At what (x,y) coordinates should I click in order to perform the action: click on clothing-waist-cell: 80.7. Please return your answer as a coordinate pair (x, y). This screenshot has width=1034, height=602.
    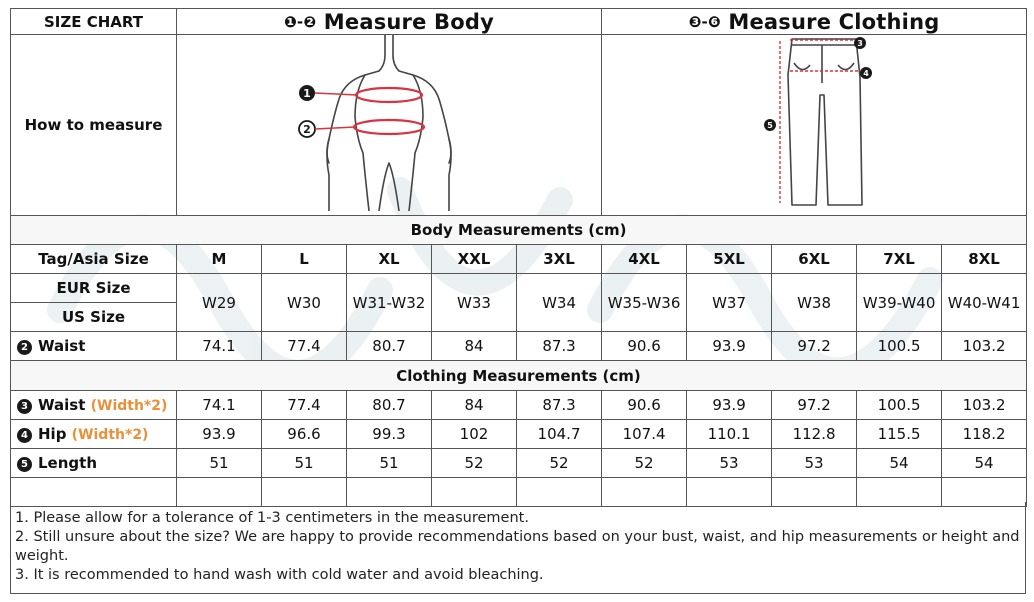
    Looking at the image, I should click on (389, 405).